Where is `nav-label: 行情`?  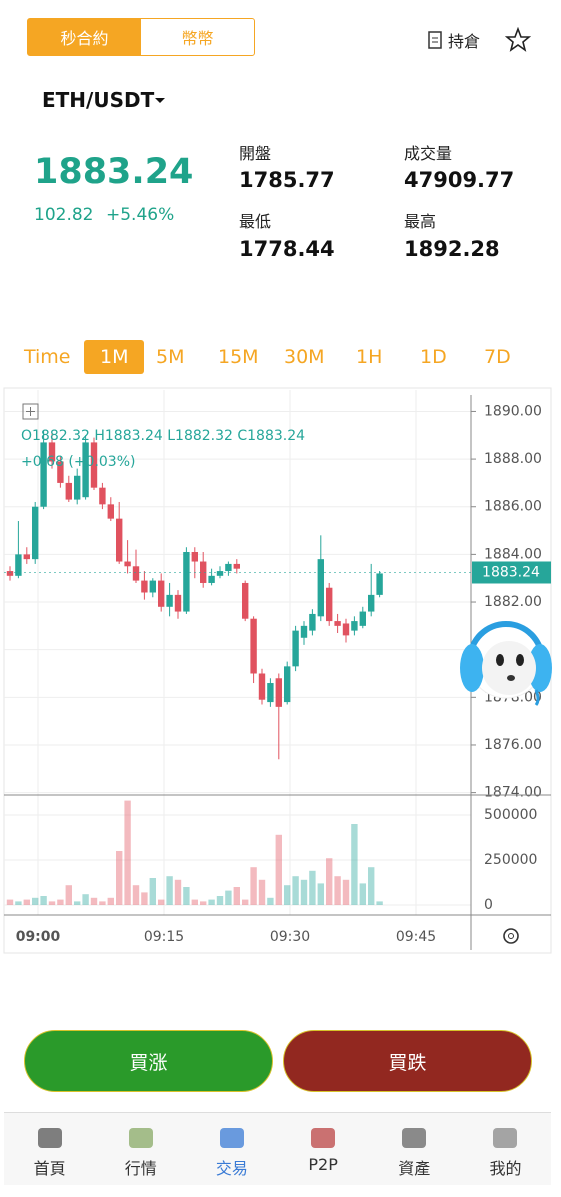 nav-label: 行情 is located at coordinates (140, 1168).